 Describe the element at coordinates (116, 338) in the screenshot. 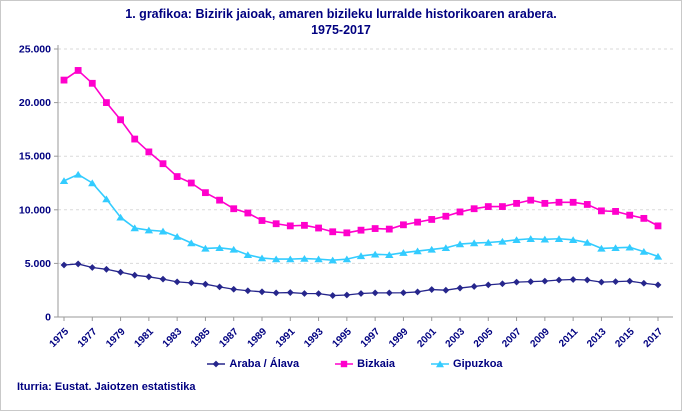

I see `x-axis-tick-label: 1979` at that location.